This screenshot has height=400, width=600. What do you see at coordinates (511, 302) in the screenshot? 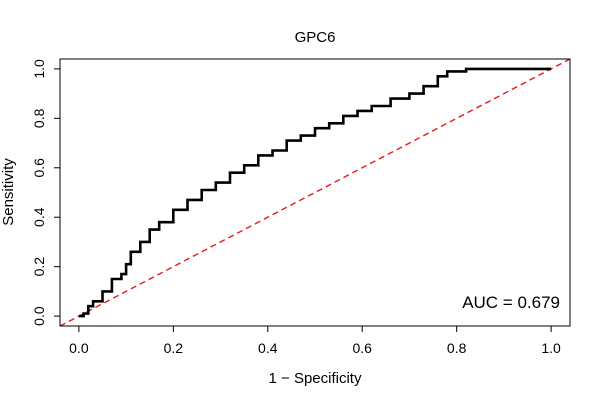
I see `auc-annotation: AUC = 0.679` at bounding box center [511, 302].